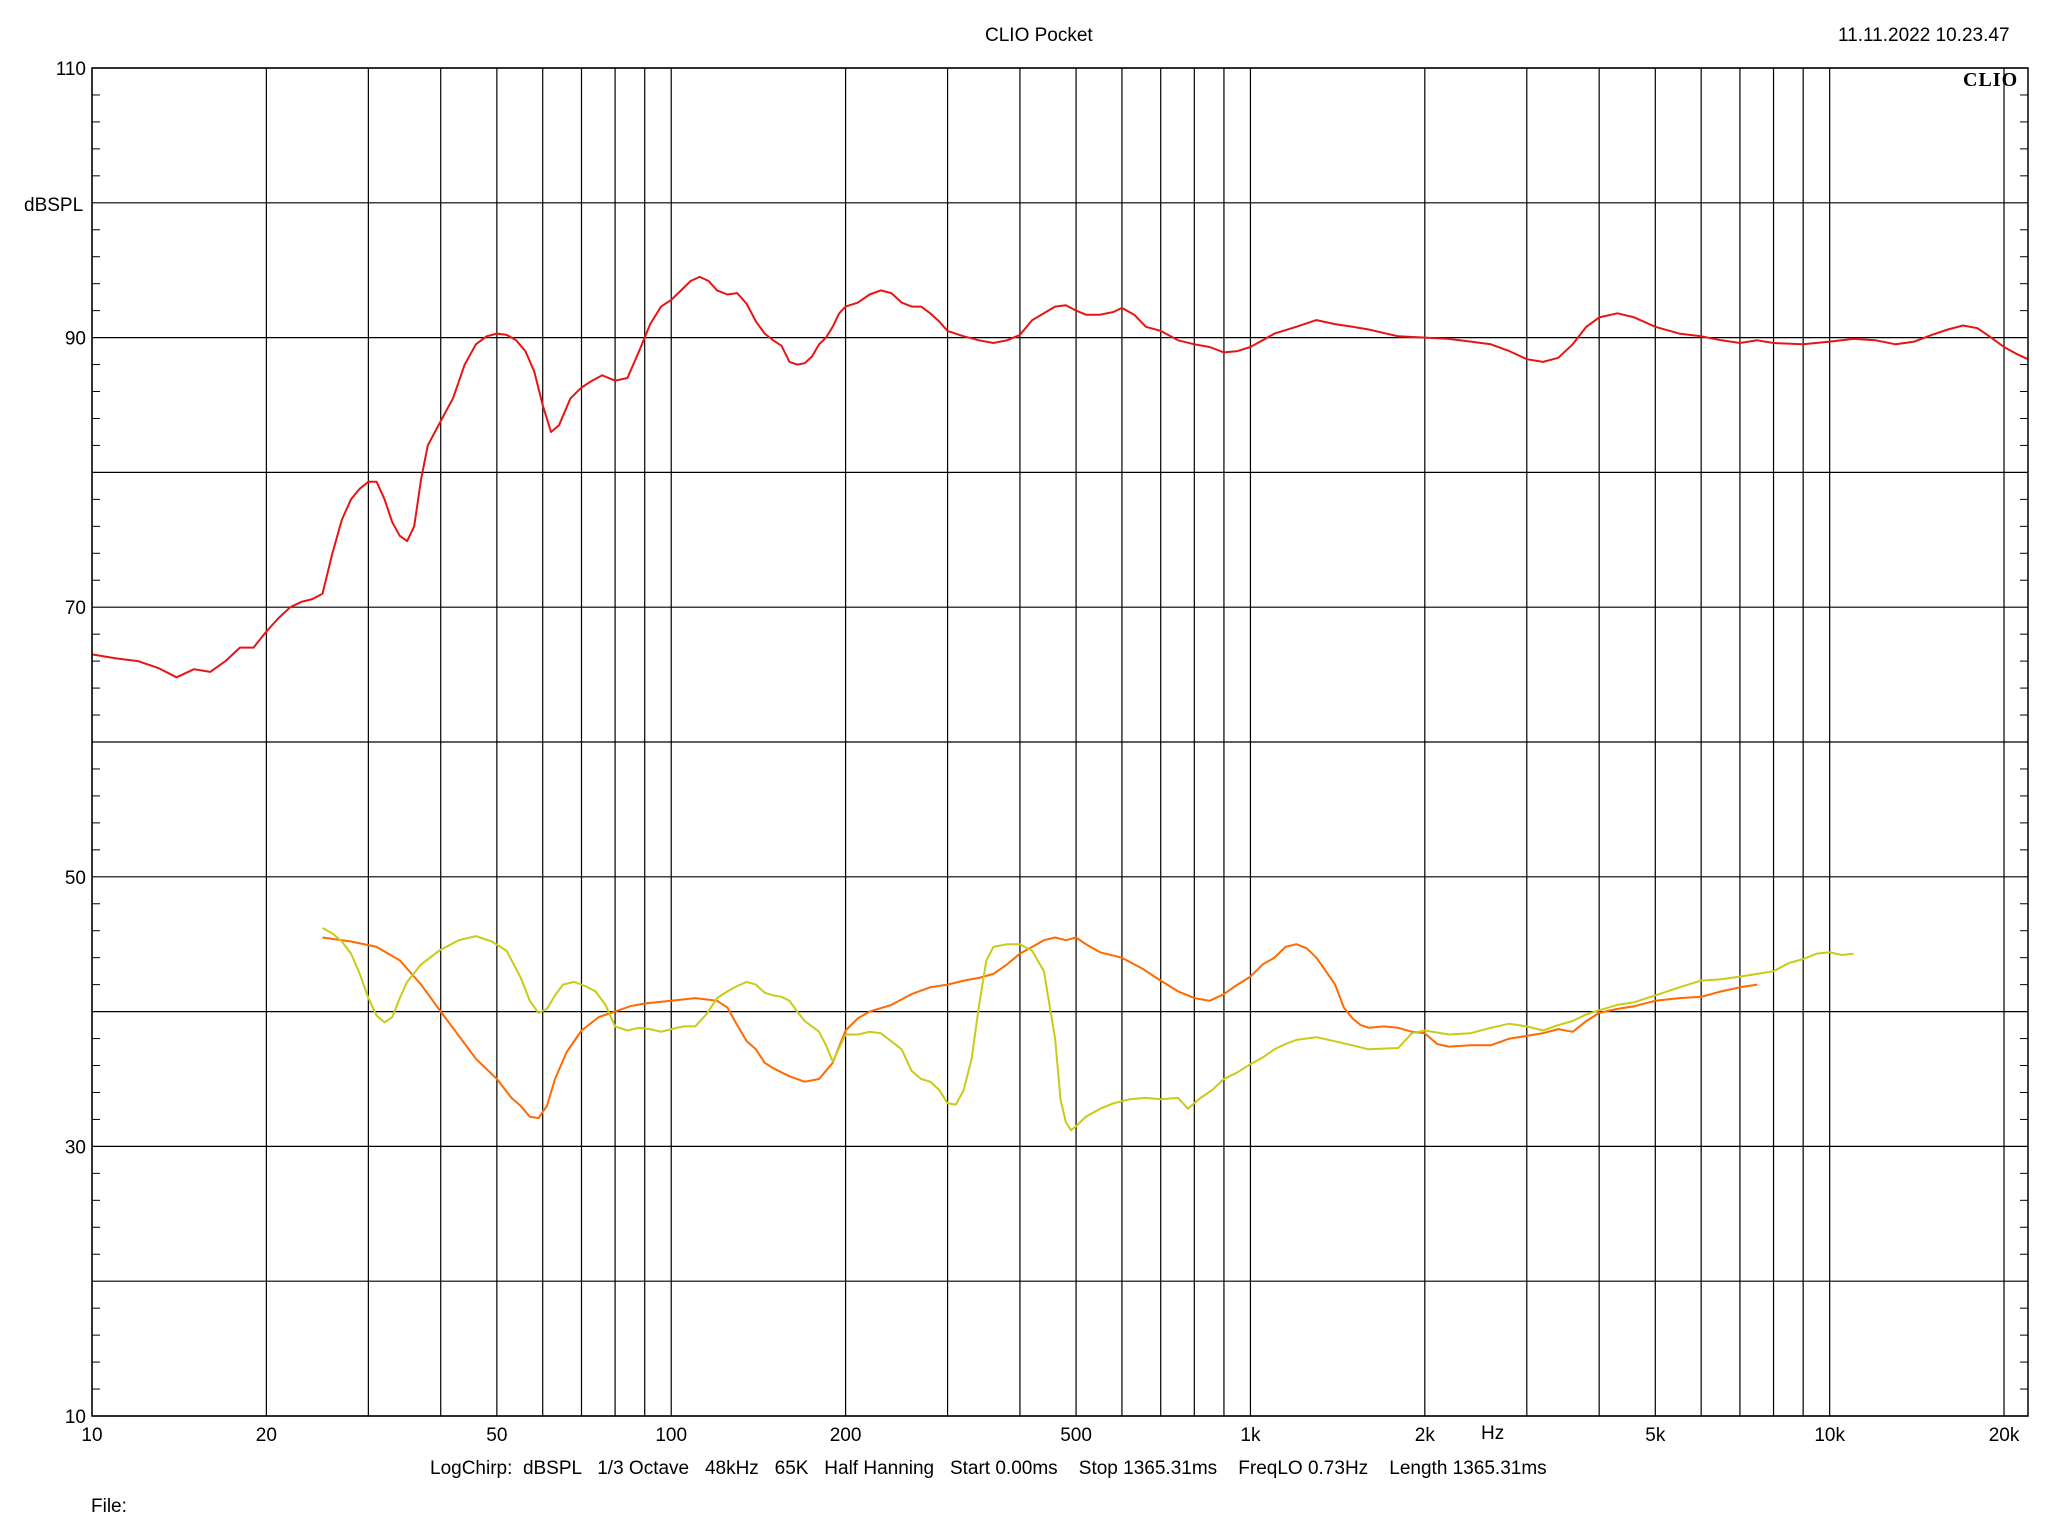 The height and width of the screenshot is (1536, 2048). Describe the element at coordinates (2004, 1435) in the screenshot. I see `x-tick-label: 20k` at that location.